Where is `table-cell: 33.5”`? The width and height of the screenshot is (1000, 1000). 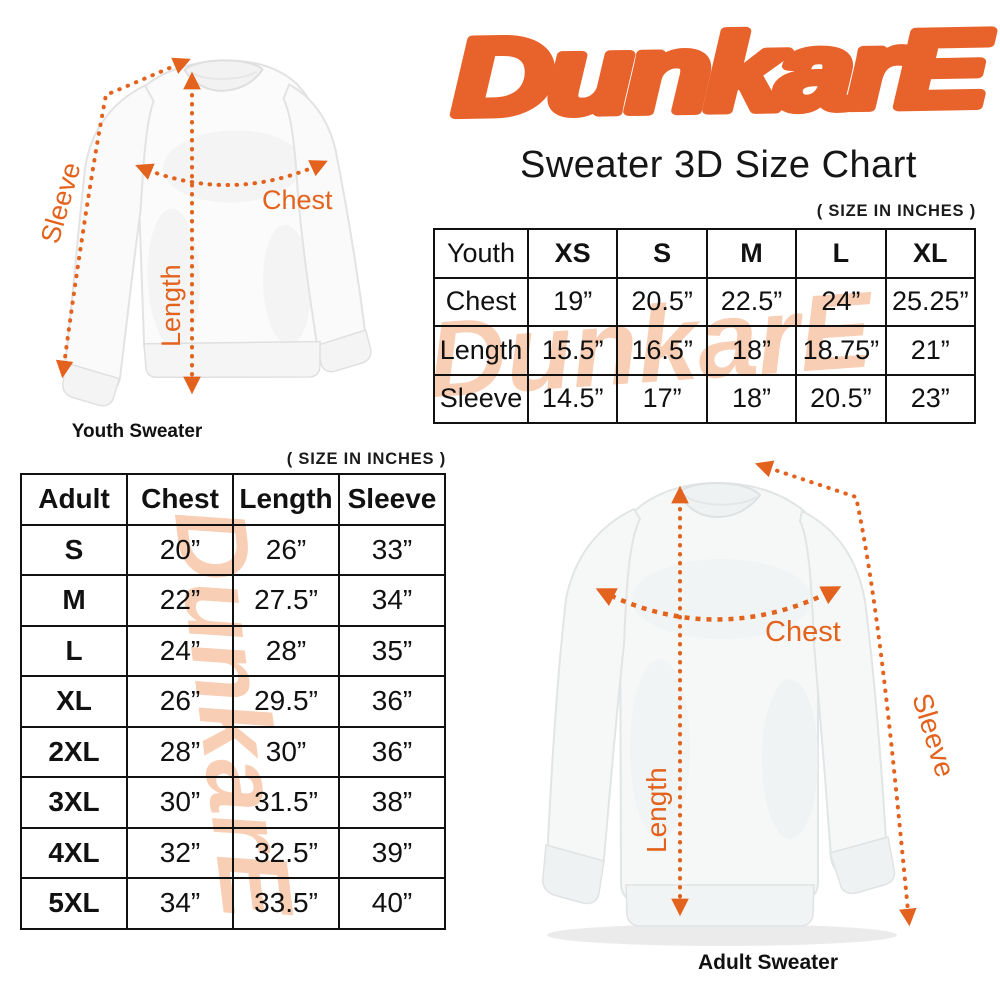
table-cell: 33.5” is located at coordinates (286, 903).